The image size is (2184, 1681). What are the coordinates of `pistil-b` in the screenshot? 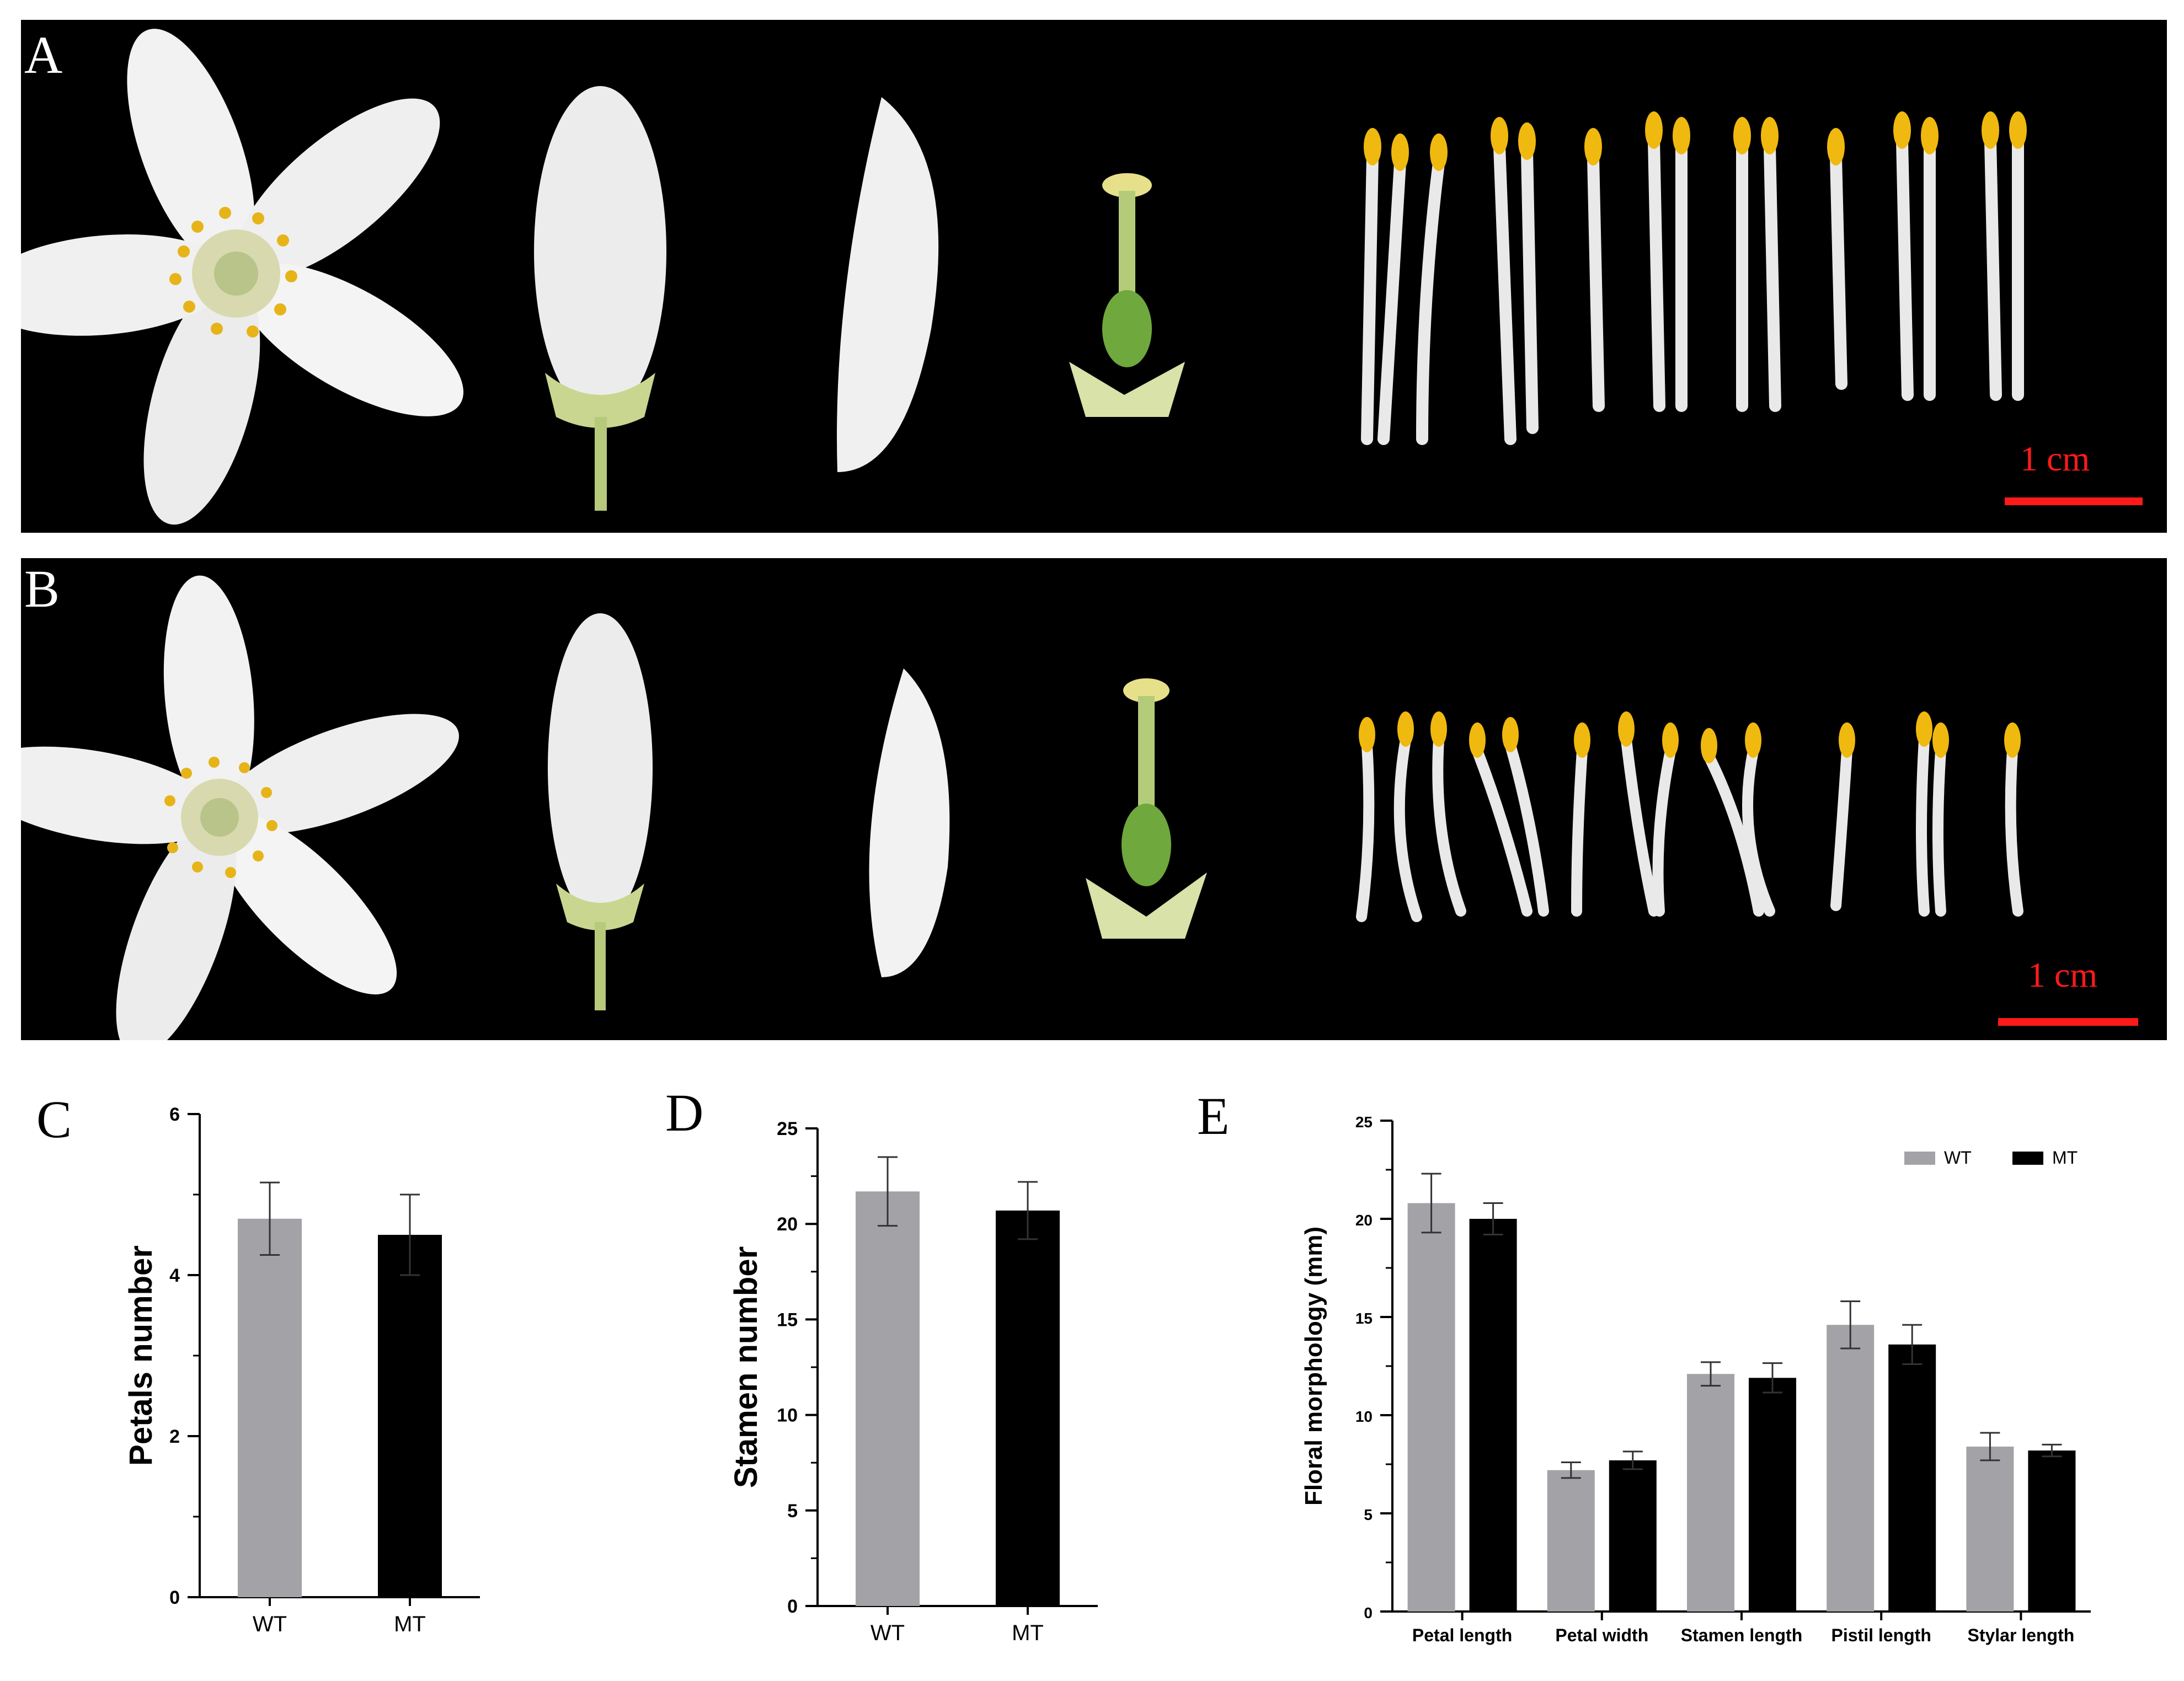 It's located at (1146, 808).